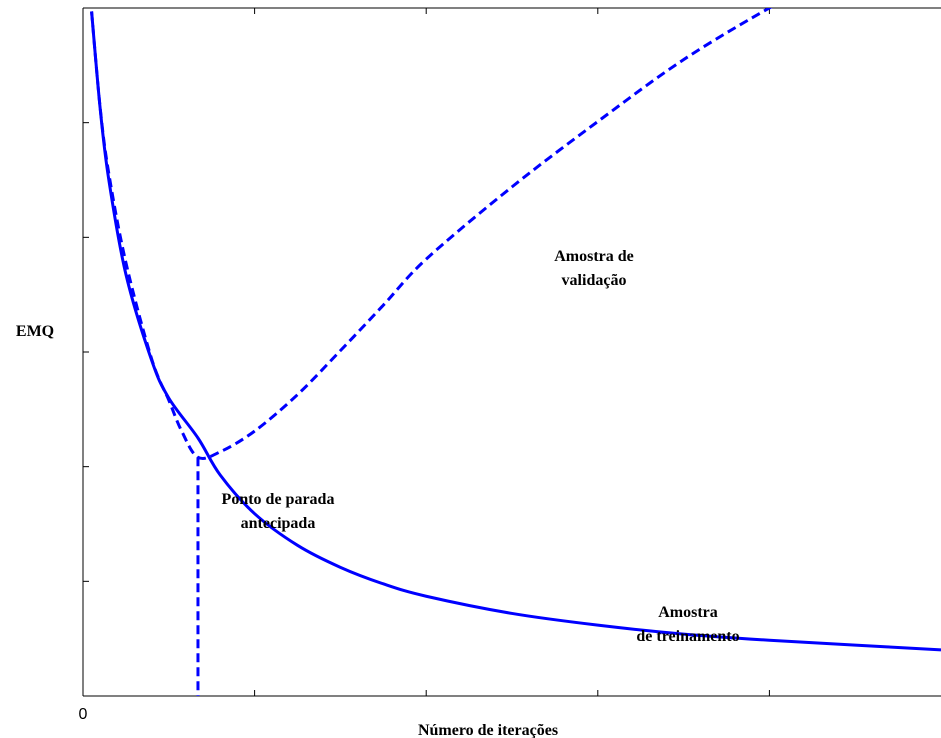  I want to click on x-axis-label: Número de iterações, so click(488, 730).